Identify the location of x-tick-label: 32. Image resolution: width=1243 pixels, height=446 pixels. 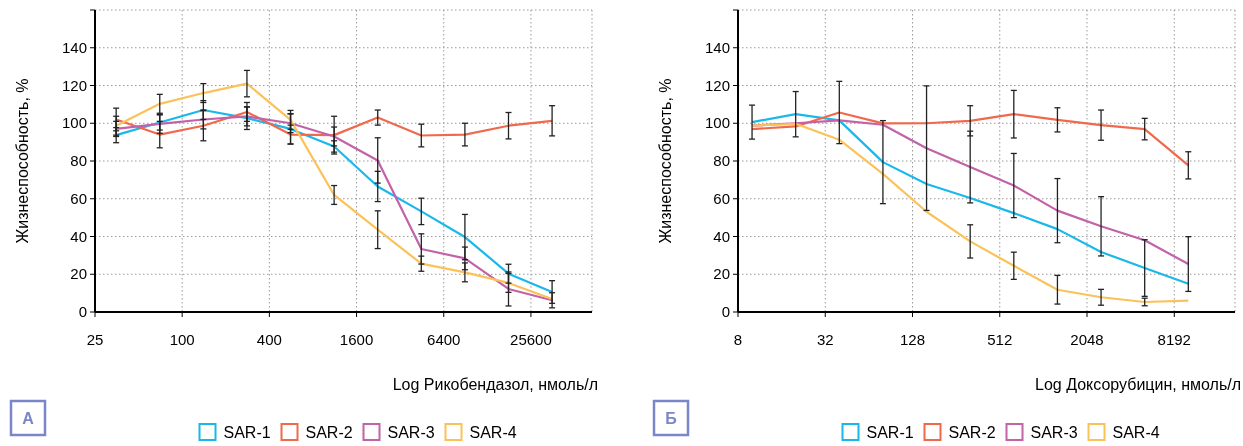
(825, 339).